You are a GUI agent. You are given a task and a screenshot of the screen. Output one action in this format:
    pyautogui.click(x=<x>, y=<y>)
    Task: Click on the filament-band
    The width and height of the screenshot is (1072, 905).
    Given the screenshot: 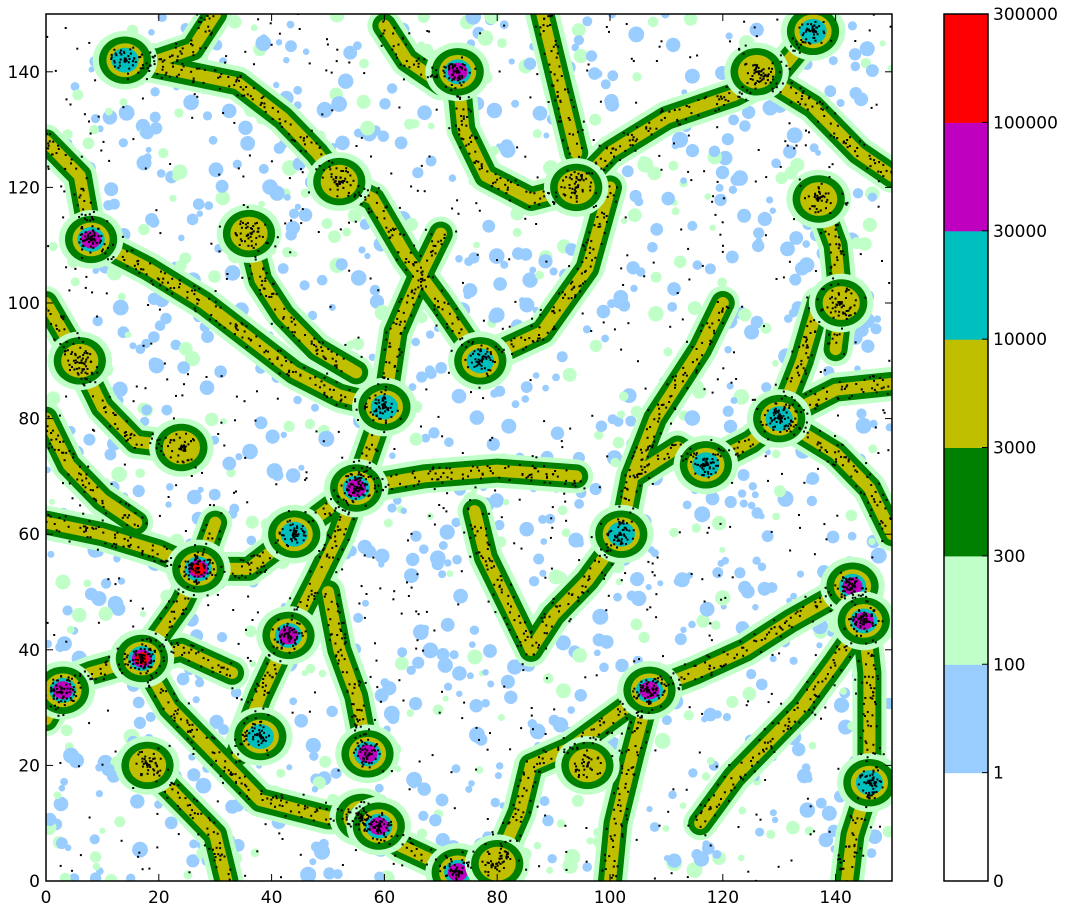 What is the action you would take?
    pyautogui.click(x=232, y=121)
    